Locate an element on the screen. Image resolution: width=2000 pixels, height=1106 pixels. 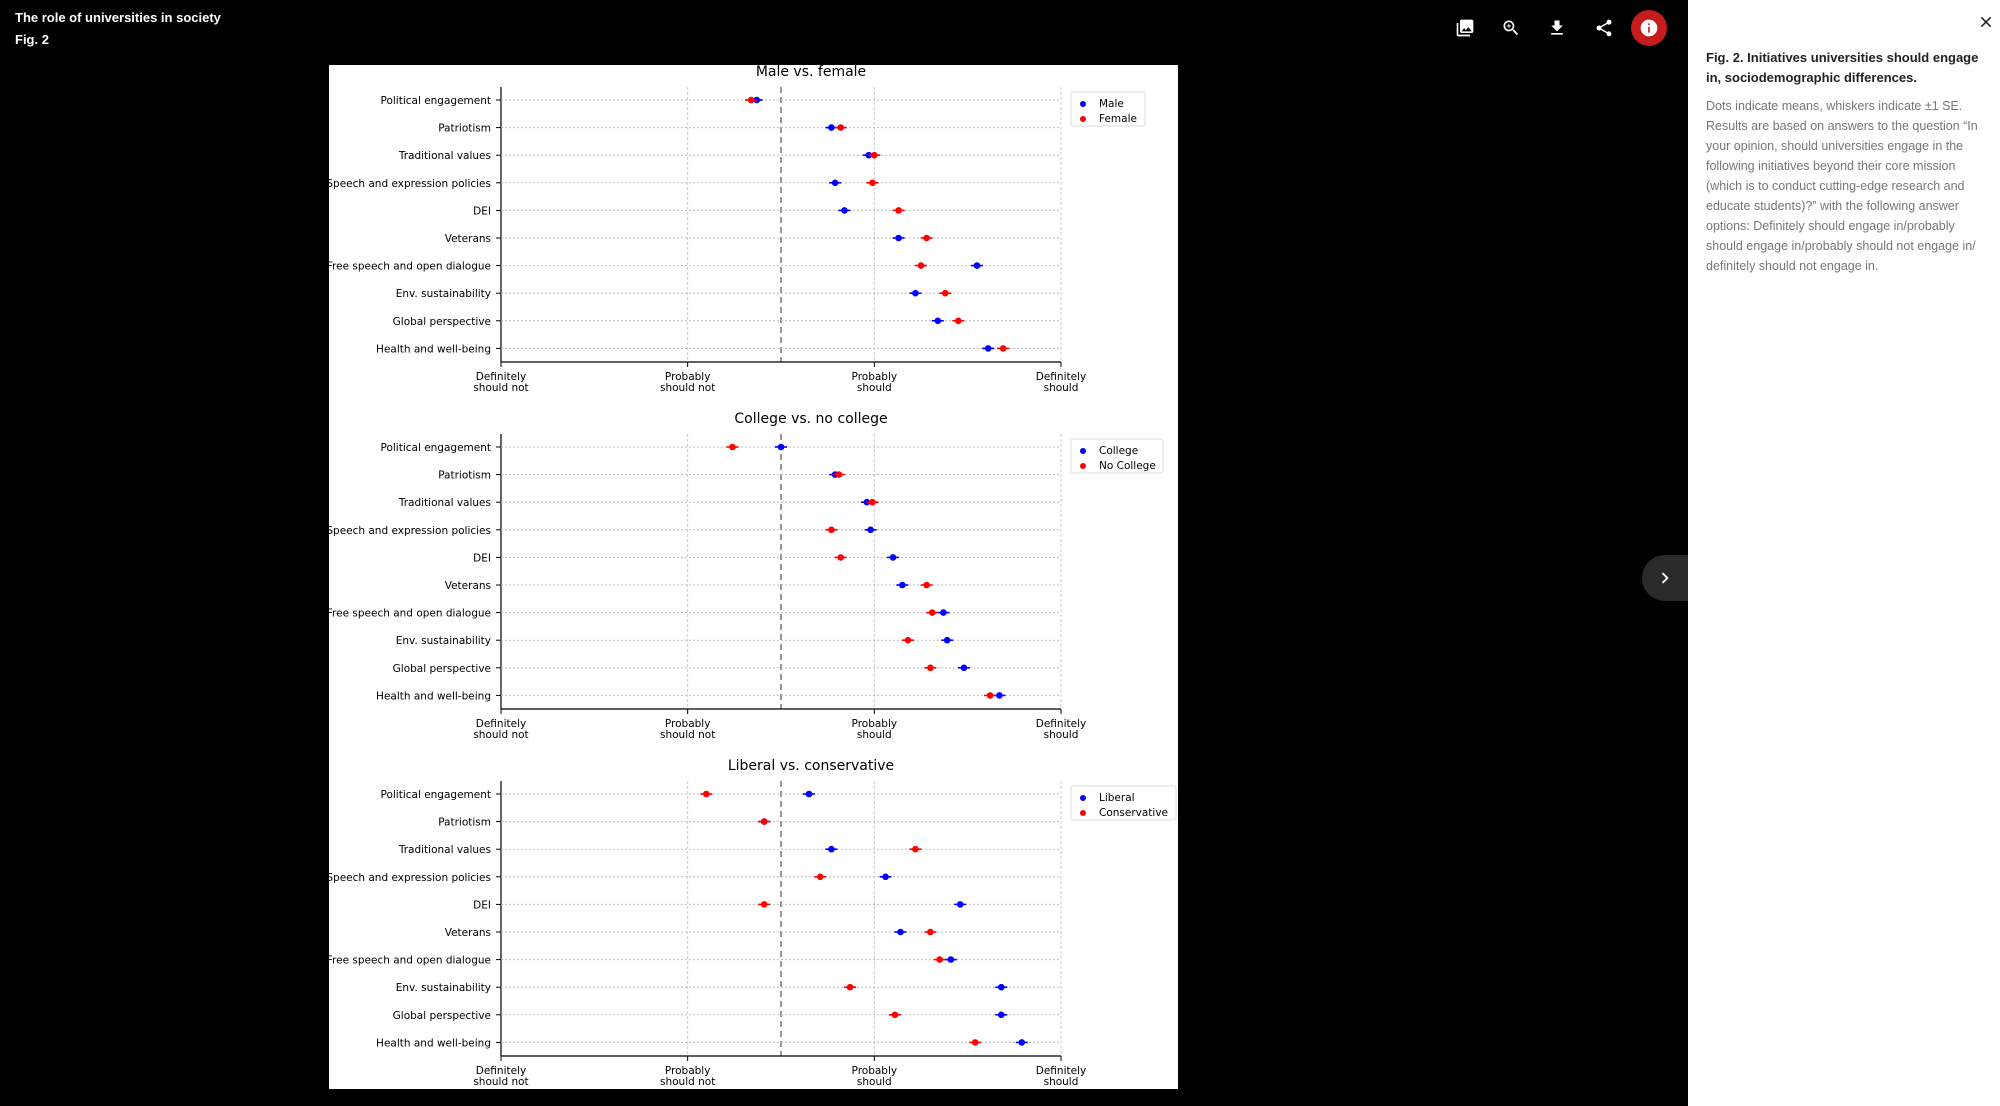
legend-label: No College is located at coordinates (1127, 466).